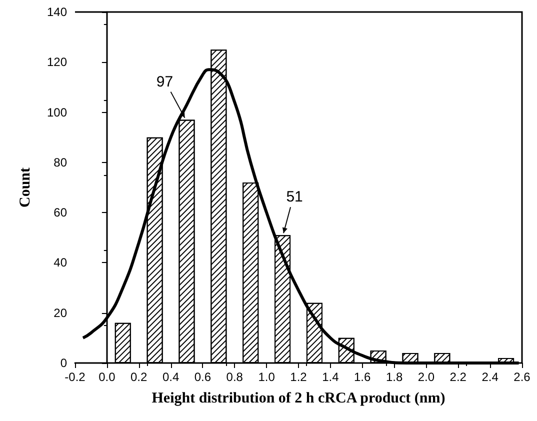 This screenshot has width=537, height=421. Describe the element at coordinates (139, 377) in the screenshot. I see `x-tick-label: 0.2` at that location.